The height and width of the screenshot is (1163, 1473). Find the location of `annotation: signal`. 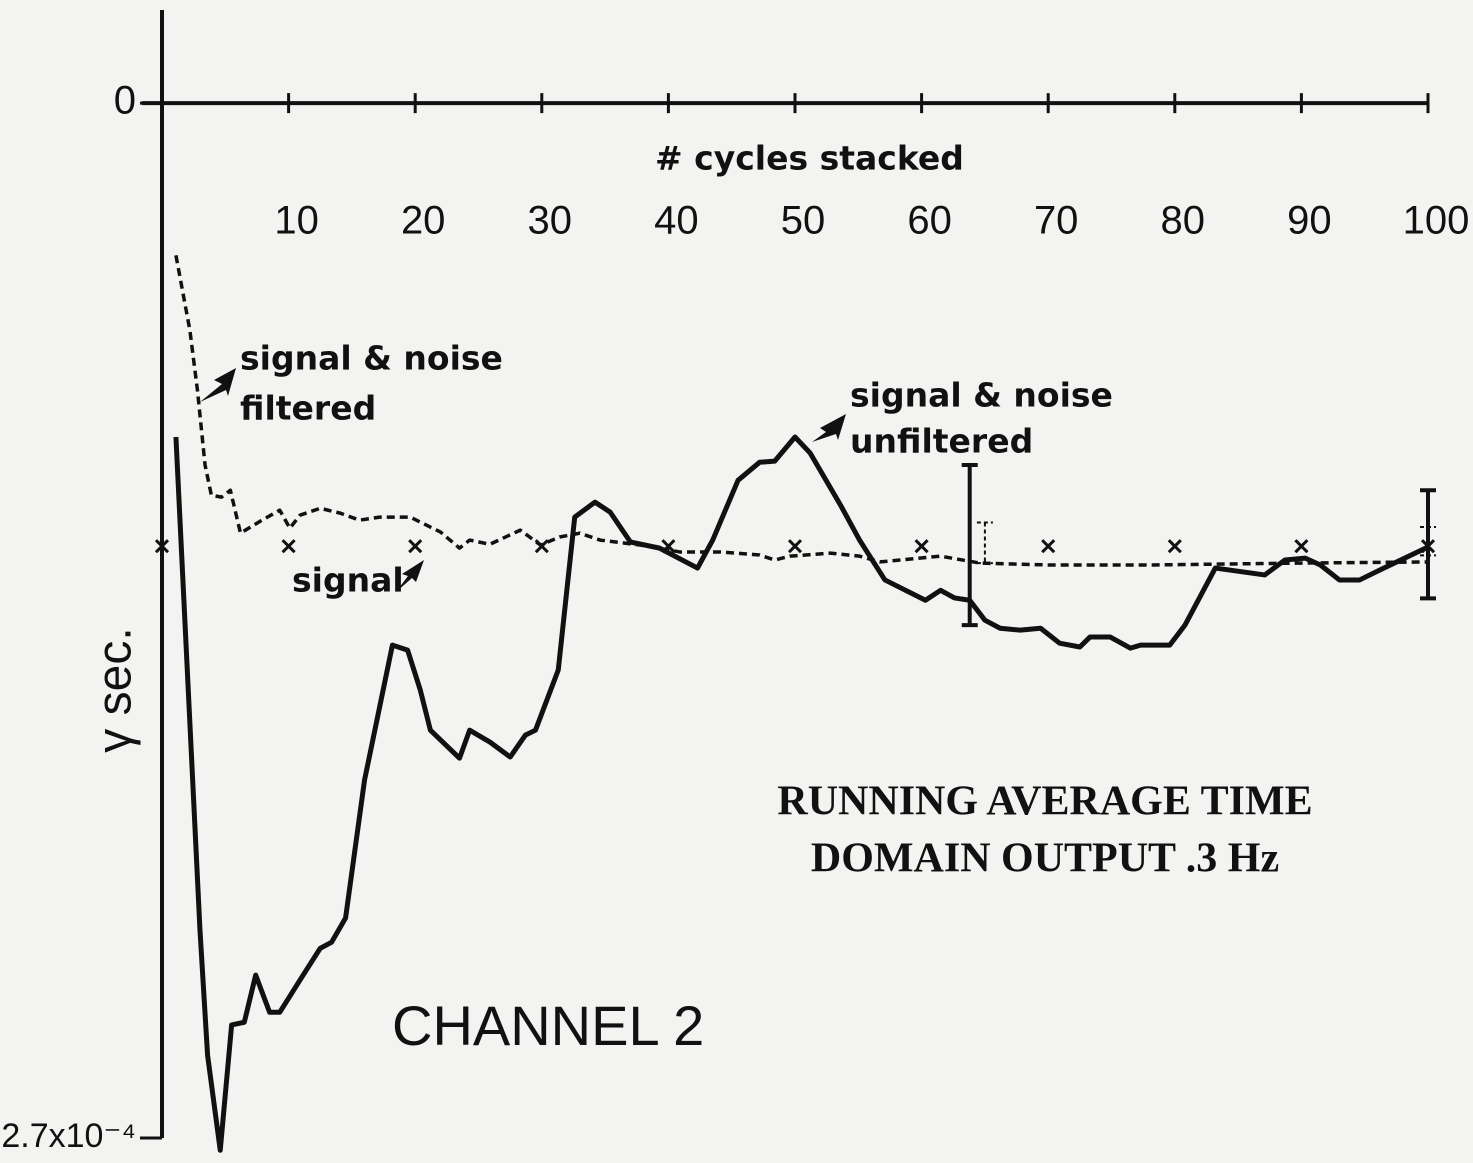

annotation: signal is located at coordinates (348, 580).